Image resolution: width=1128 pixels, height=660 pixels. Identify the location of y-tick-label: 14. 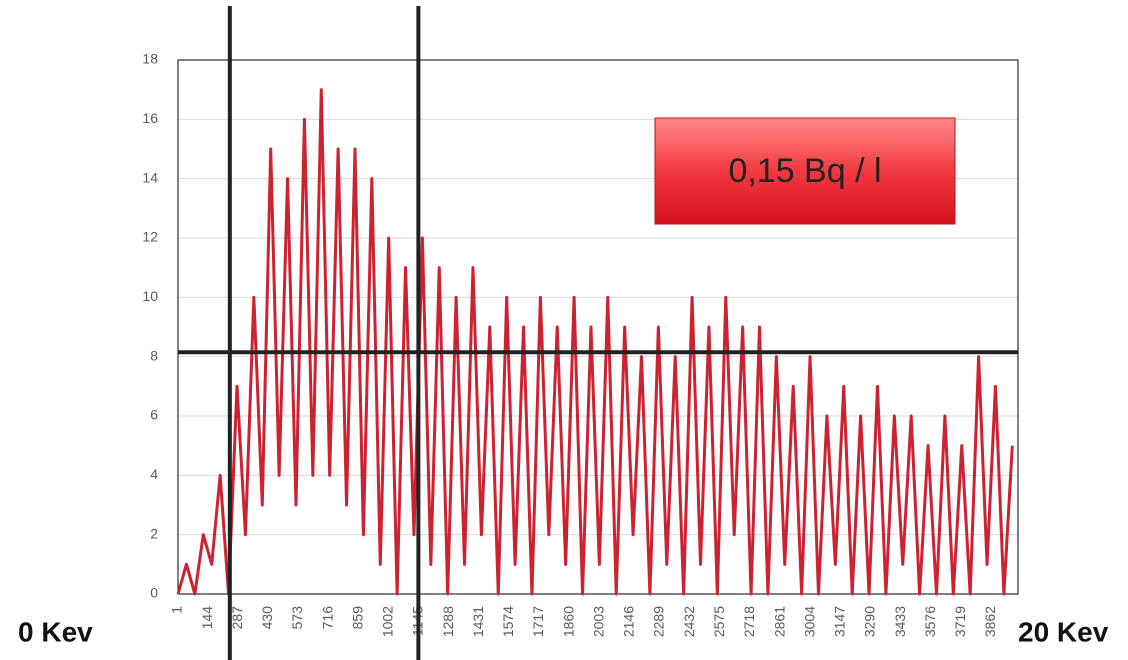
(150, 177).